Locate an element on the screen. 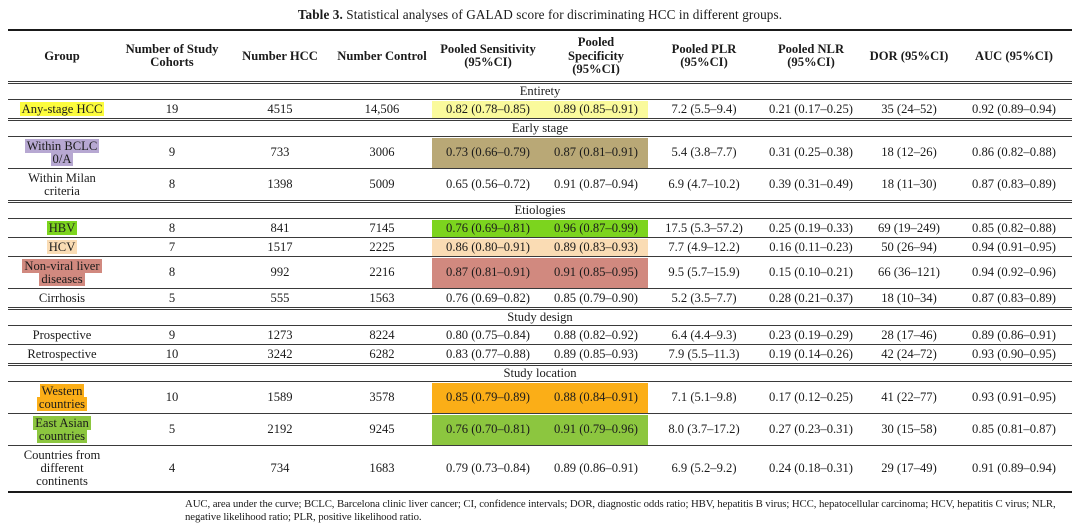  group-cell: HBV is located at coordinates (62, 229).